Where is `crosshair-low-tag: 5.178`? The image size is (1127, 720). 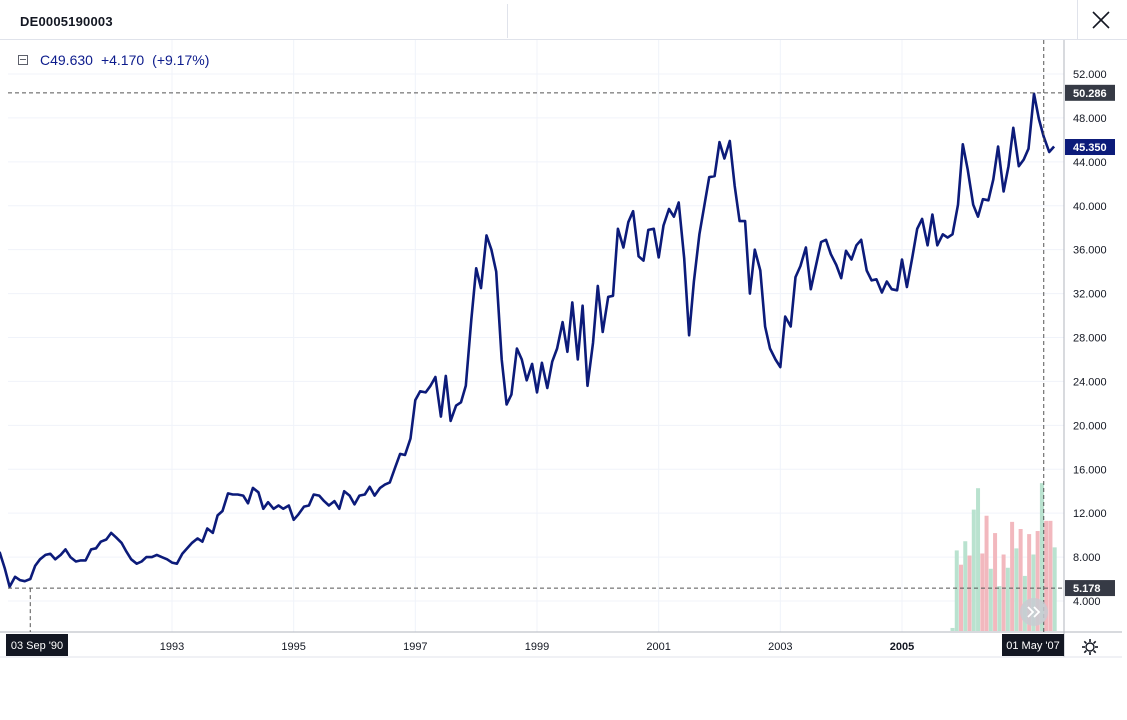 crosshair-low-tag: 5.178 is located at coordinates (1087, 589).